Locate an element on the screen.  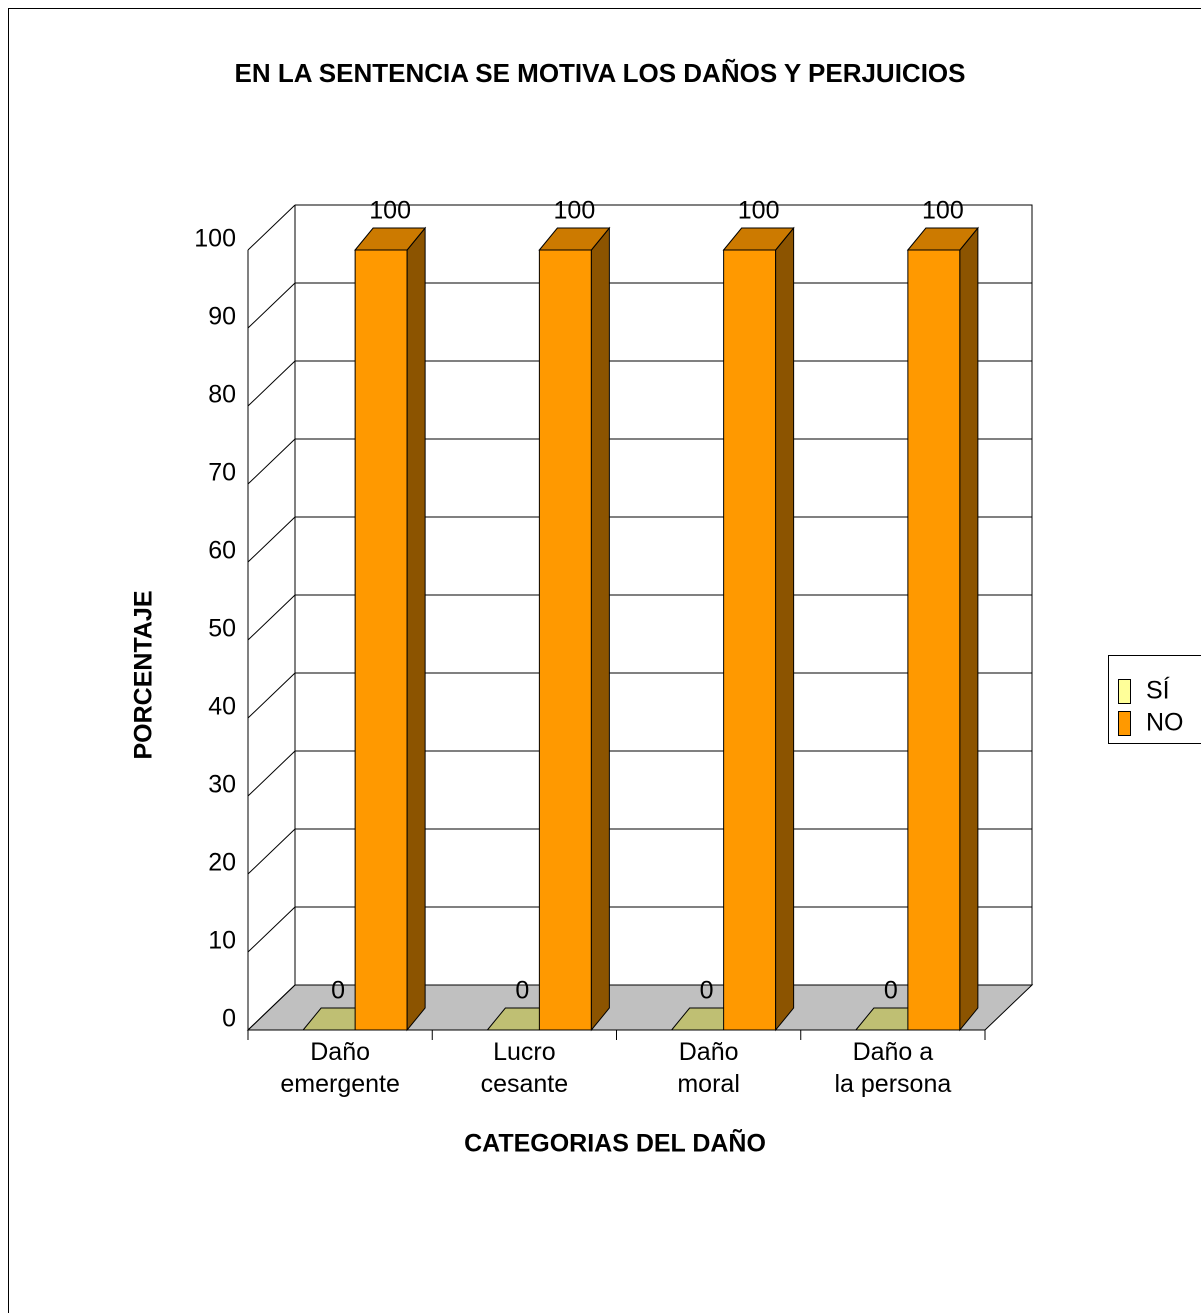
y-tick-label: 10 is located at coordinates (222, 941).